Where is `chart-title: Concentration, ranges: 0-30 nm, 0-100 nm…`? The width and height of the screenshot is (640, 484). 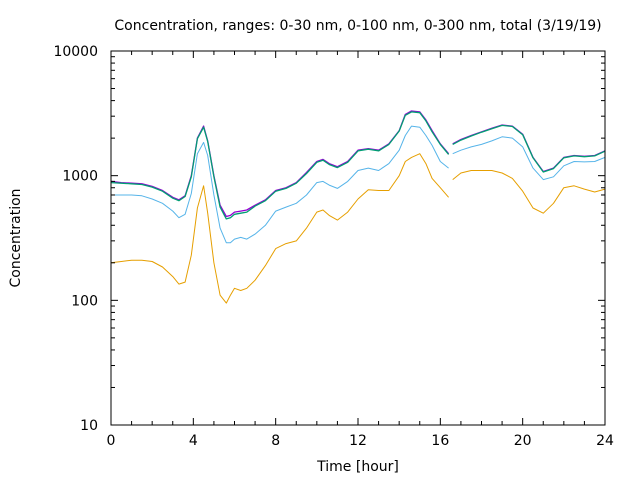 chart-title: Concentration, ranges: 0-30 nm, 0-100 nm… is located at coordinates (357, 26).